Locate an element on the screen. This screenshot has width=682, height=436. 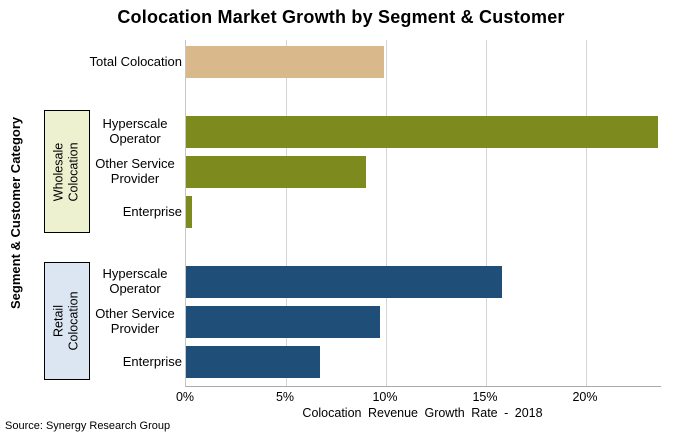
x-axis-tick-layer: 0% 5% 10% 15% 20% is located at coordinates (418, 397).